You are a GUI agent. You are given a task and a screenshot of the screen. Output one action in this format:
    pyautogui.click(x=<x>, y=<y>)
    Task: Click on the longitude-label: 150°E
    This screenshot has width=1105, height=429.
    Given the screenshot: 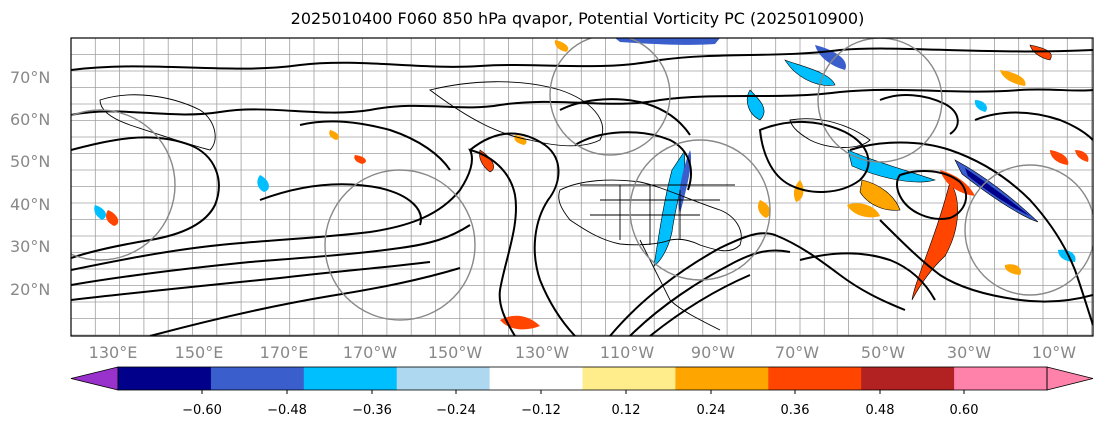 What is the action you would take?
    pyautogui.click(x=199, y=352)
    